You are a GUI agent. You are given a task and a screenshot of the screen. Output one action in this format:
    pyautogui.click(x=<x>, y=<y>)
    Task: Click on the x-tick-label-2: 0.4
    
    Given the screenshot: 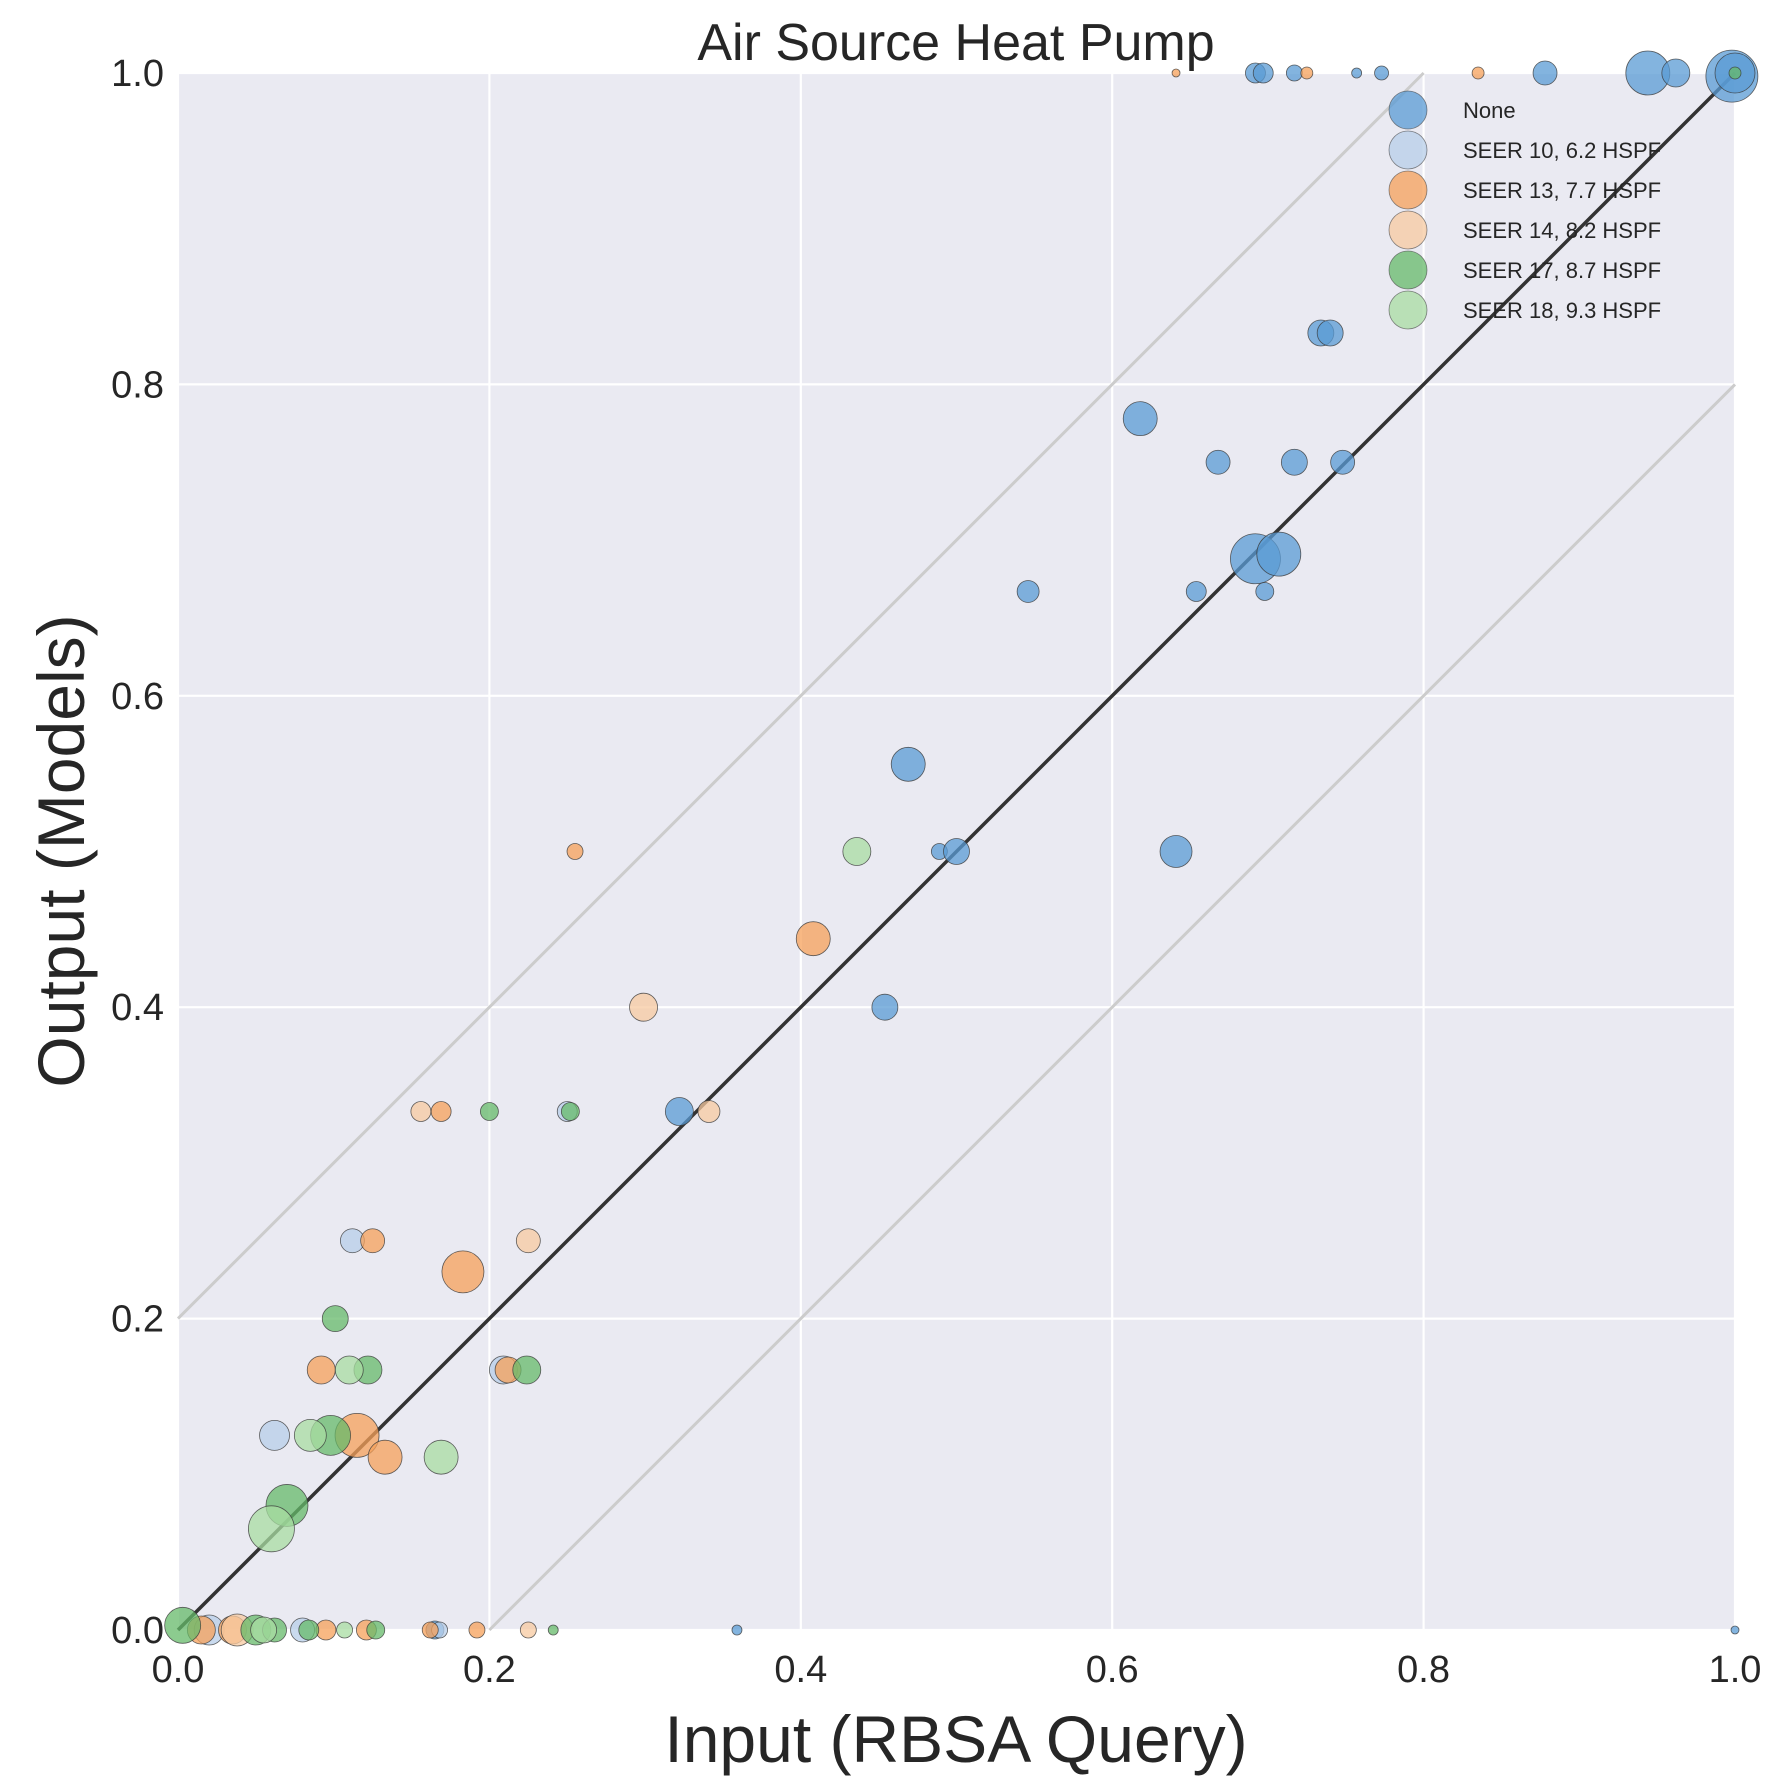 What is the action you would take?
    pyautogui.click(x=800, y=1670)
    